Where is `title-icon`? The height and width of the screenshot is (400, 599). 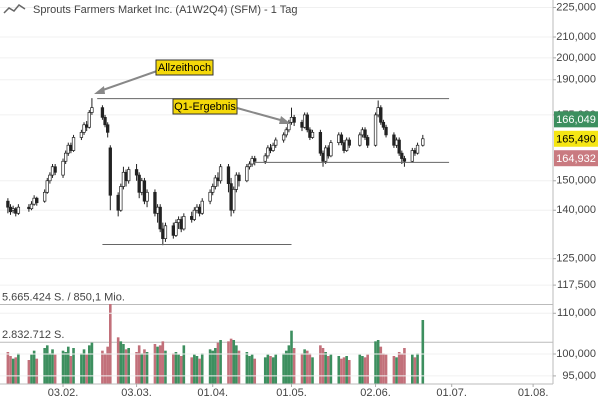
title-icon is located at coordinates (14, 9).